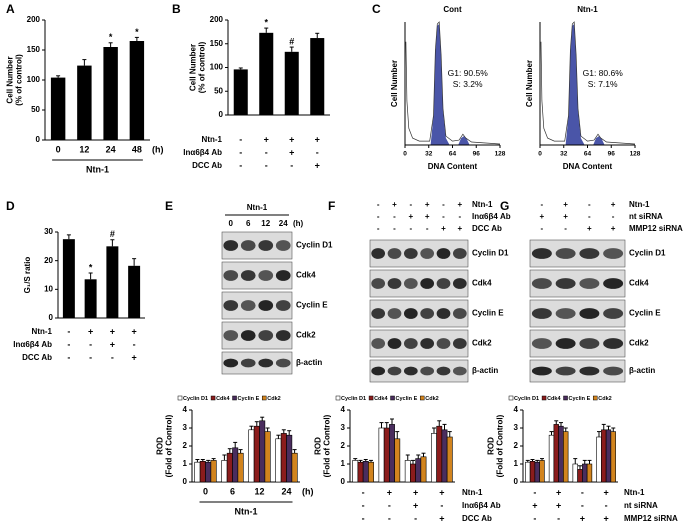 The height and width of the screenshot is (528, 700). I want to click on condition-name: MMP12 siRNA, so click(656, 228).